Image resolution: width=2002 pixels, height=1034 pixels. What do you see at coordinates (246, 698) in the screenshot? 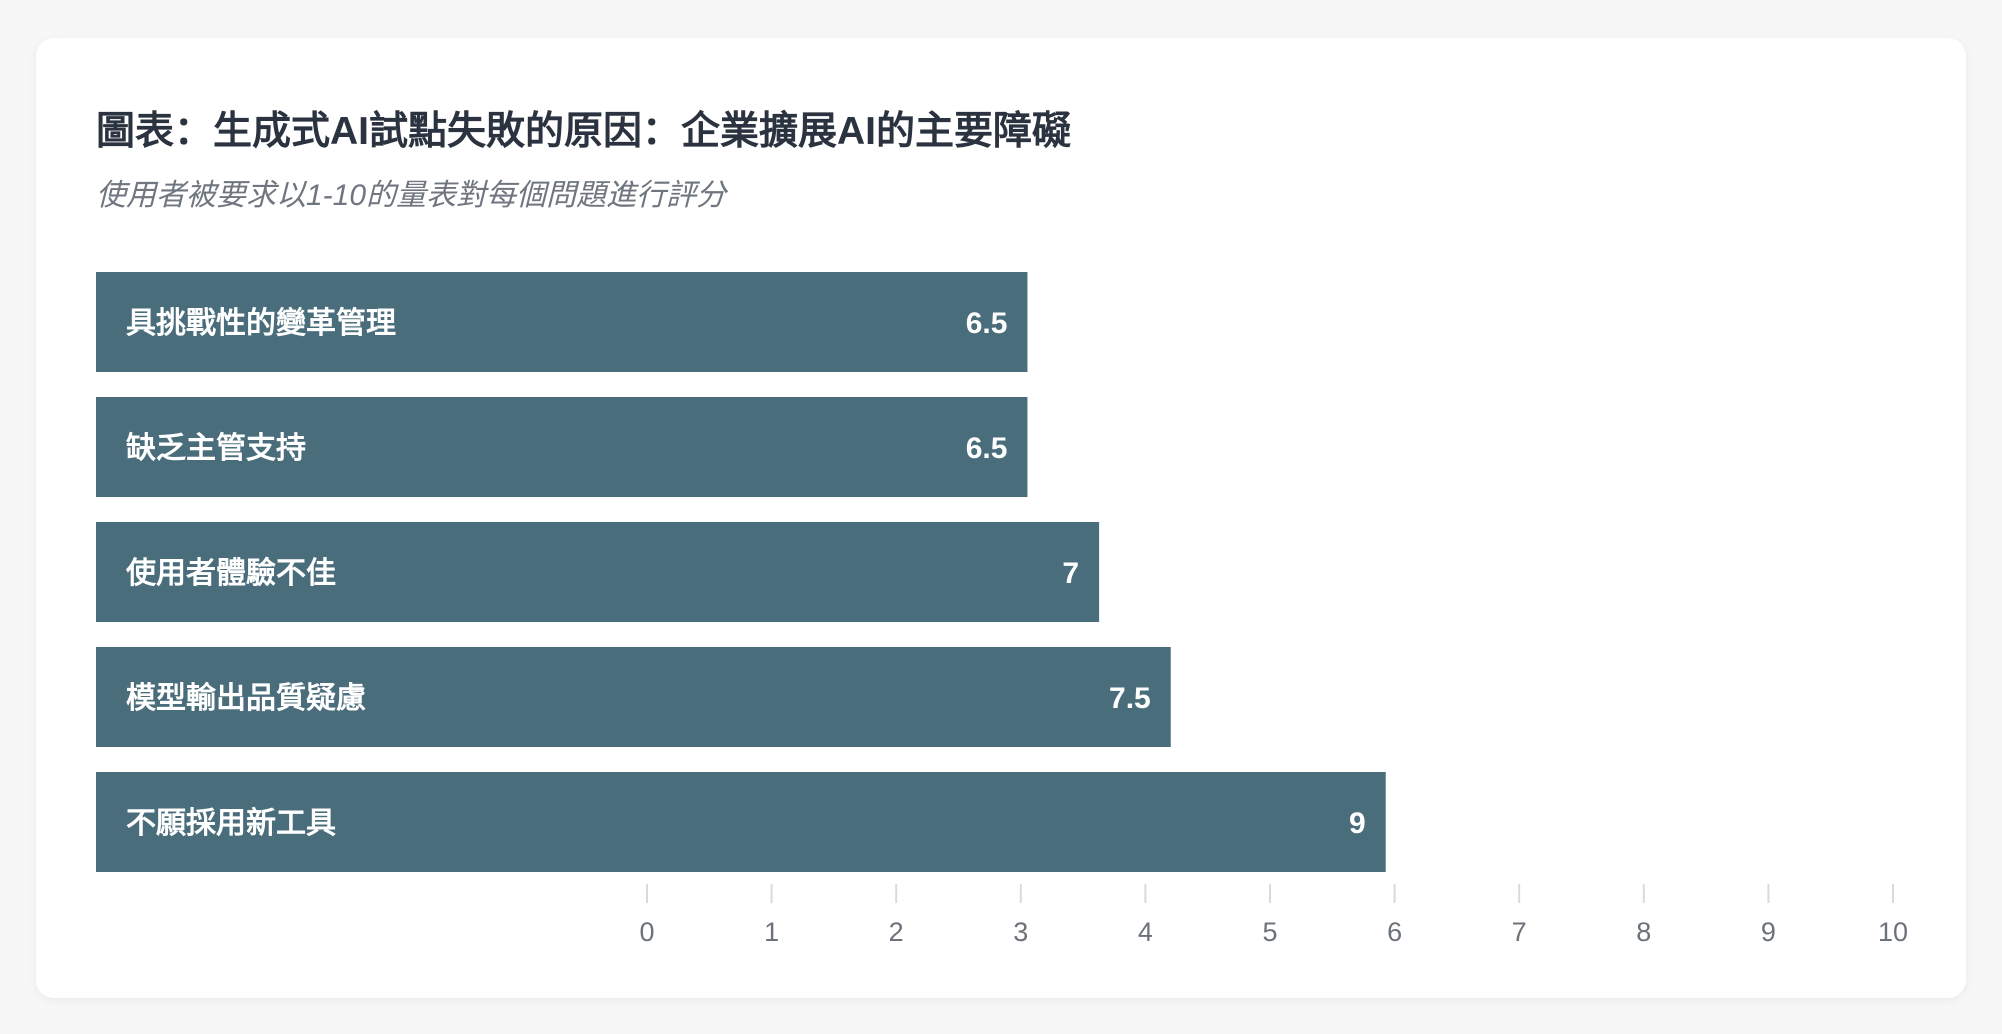
I see `bar-category-label: 模型輸出品質疑慮` at bounding box center [246, 698].